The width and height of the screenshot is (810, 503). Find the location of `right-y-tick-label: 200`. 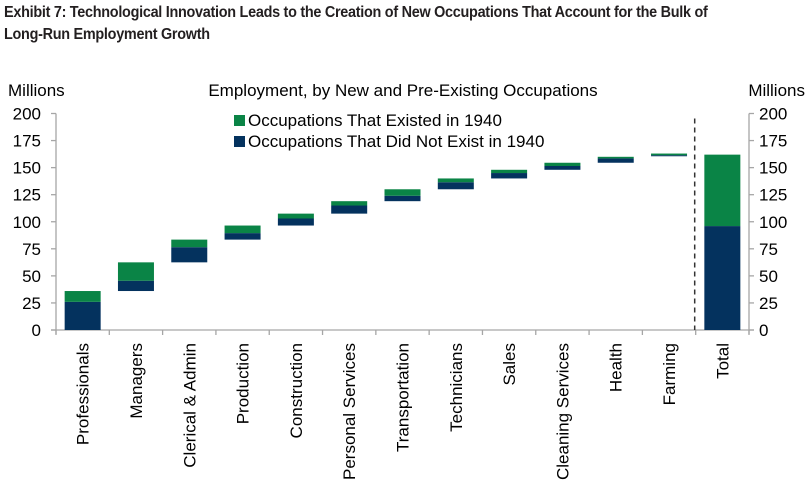

right-y-tick-label: 200 is located at coordinates (773, 114).